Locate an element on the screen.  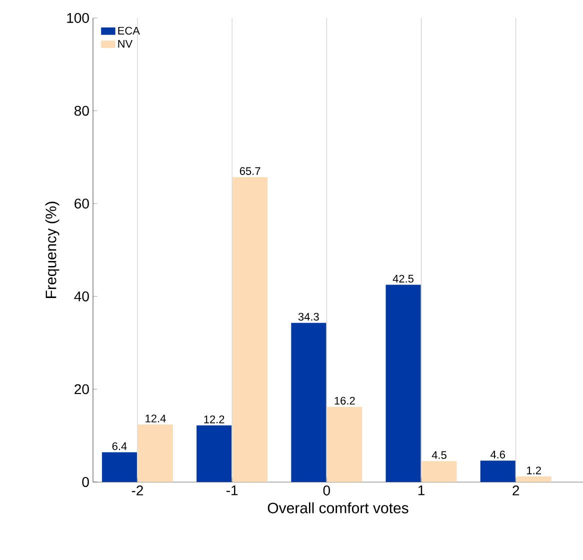
data-label: 12.2 is located at coordinates (214, 420).